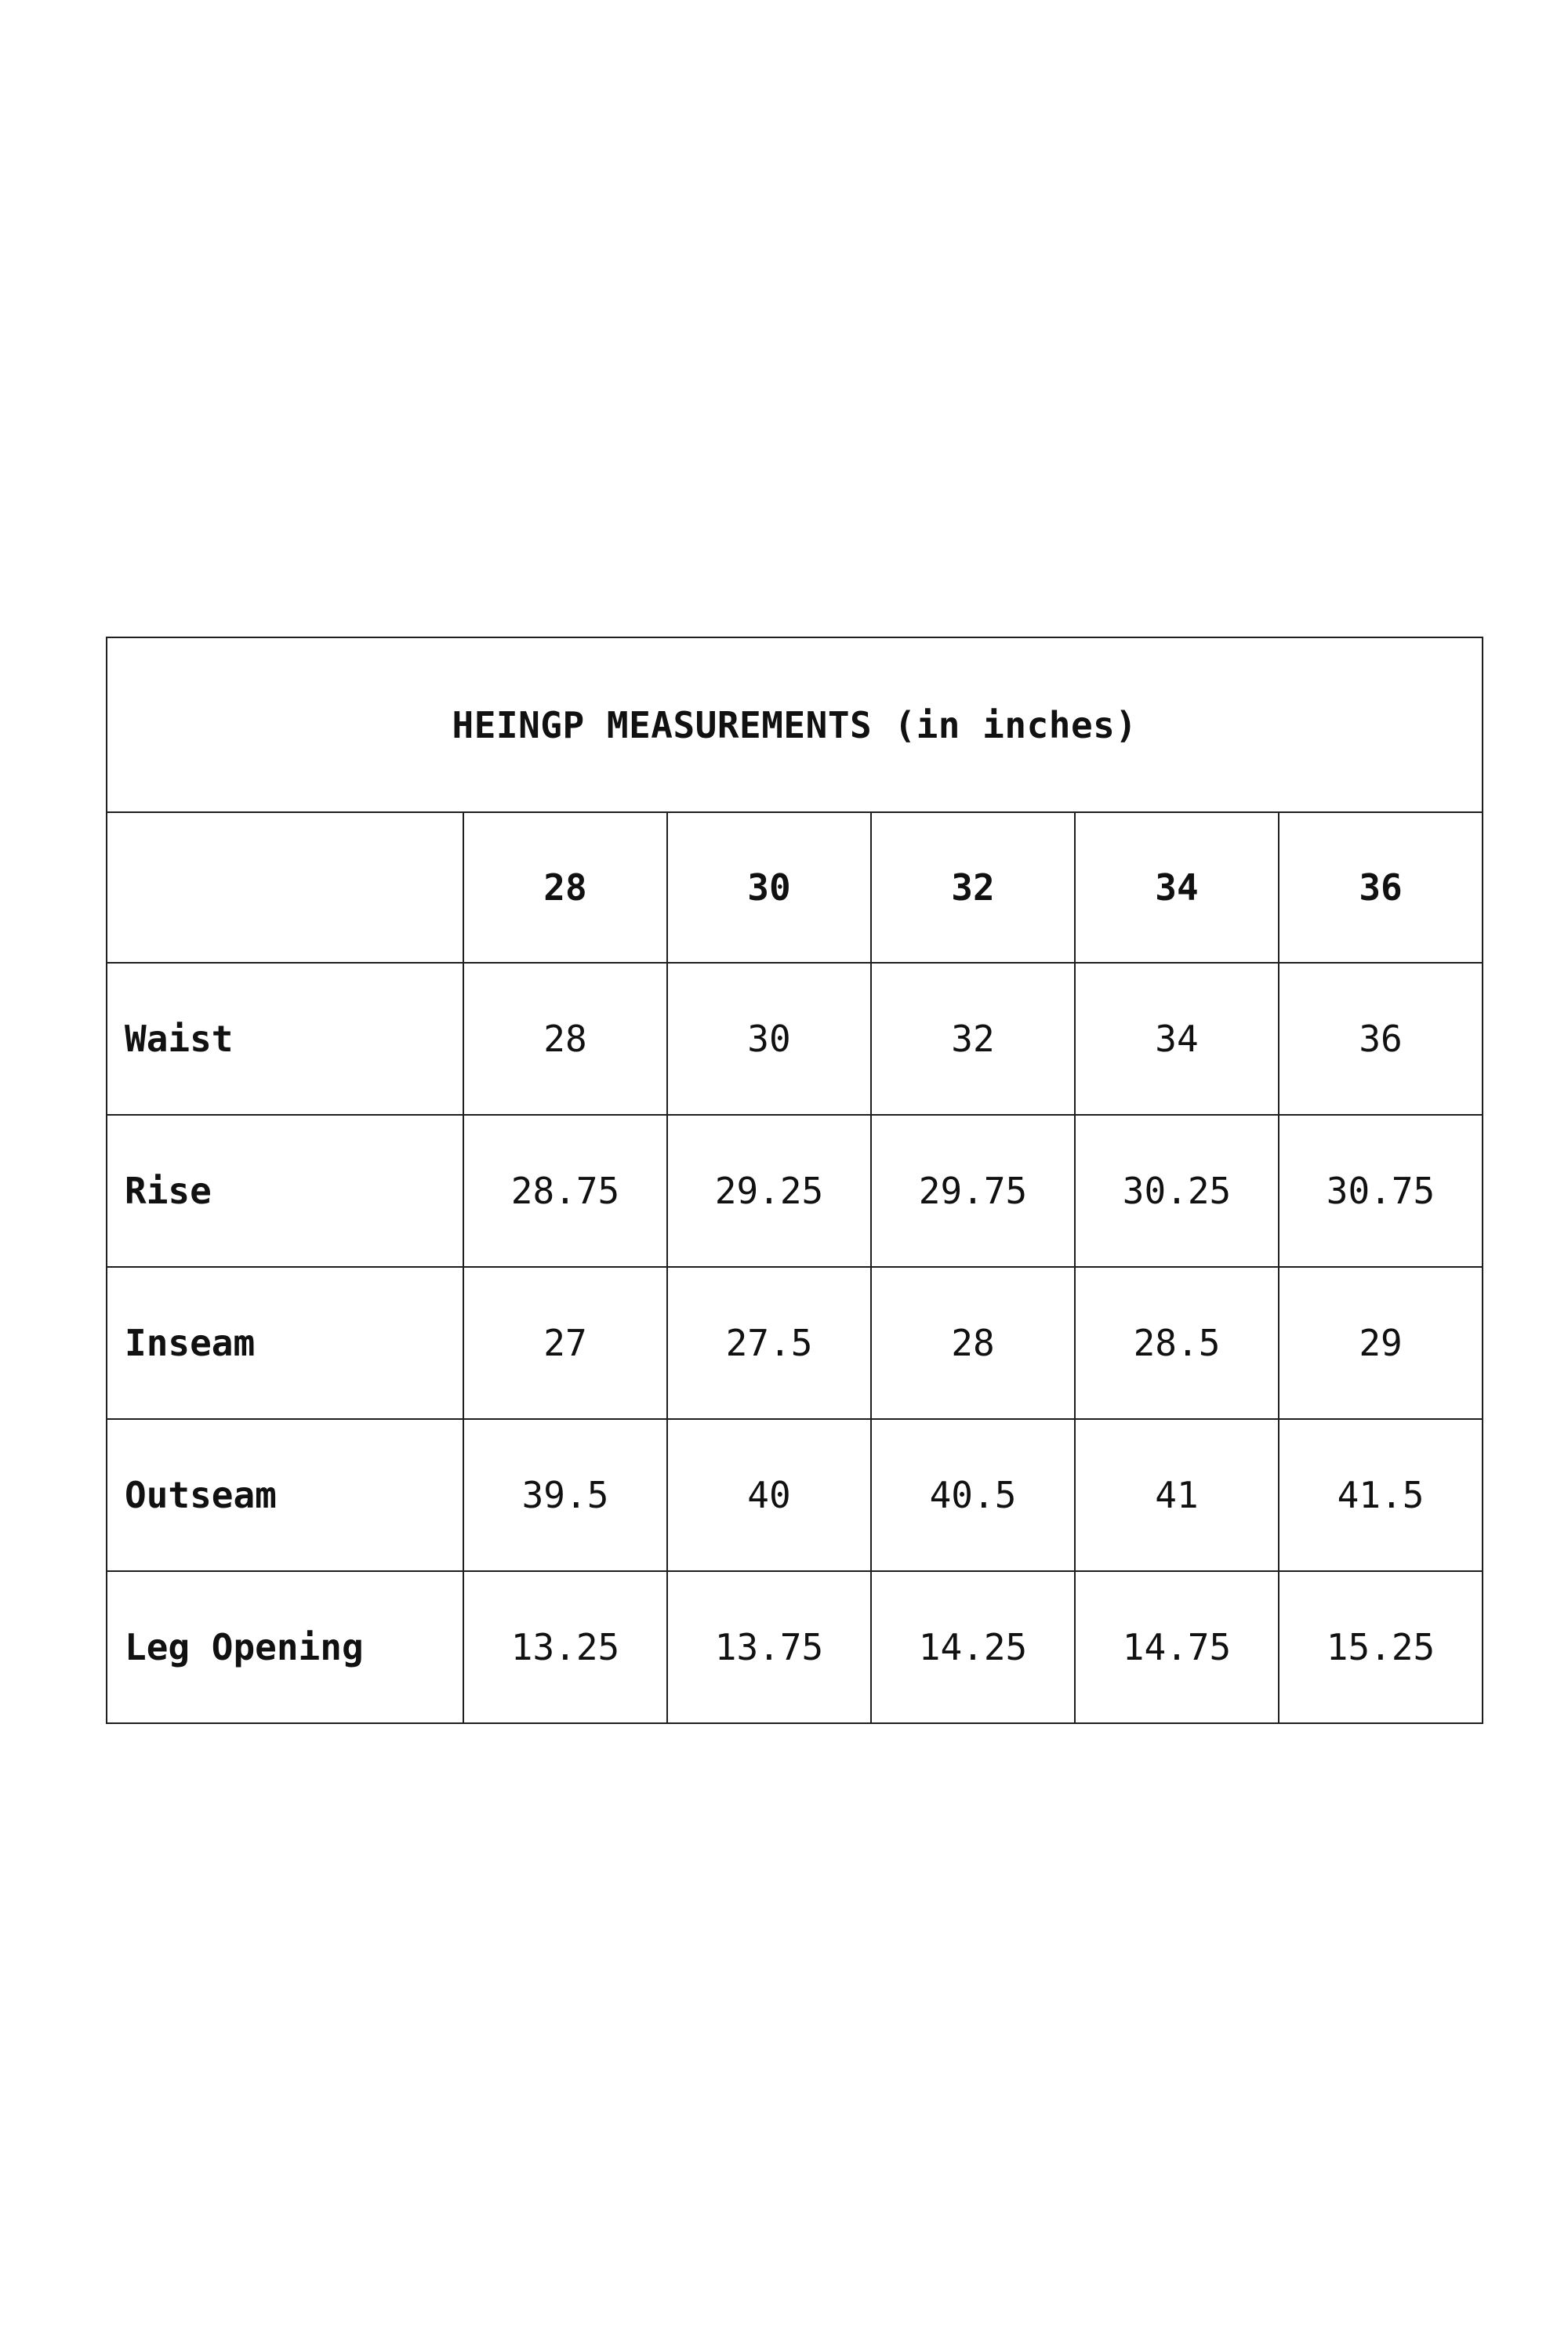 Image resolution: width=1568 pixels, height=2352 pixels. Describe the element at coordinates (769, 1495) in the screenshot. I see `measurement-value: 40` at that location.